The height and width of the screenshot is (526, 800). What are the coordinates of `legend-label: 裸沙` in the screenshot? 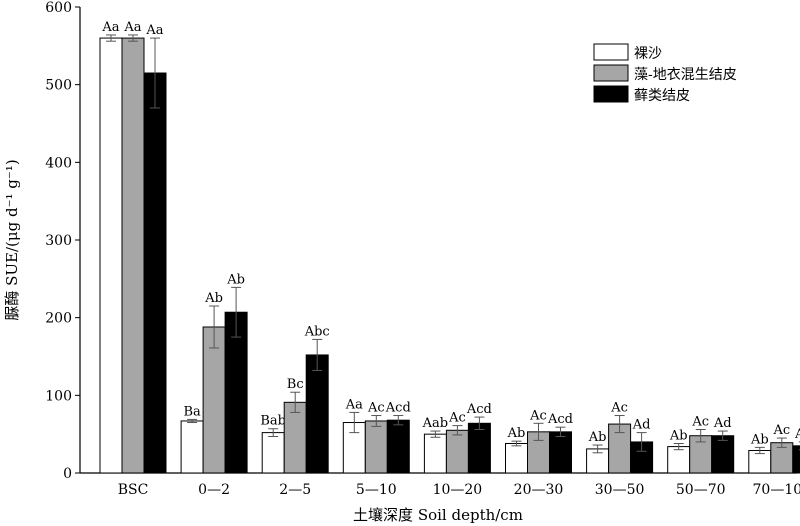 It's located at (648, 54).